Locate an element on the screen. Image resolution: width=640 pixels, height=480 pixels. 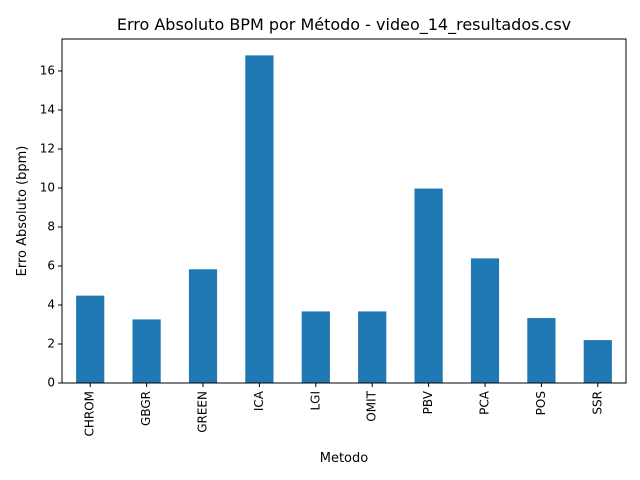
x-tick-label: SSR is located at coordinates (597, 403).